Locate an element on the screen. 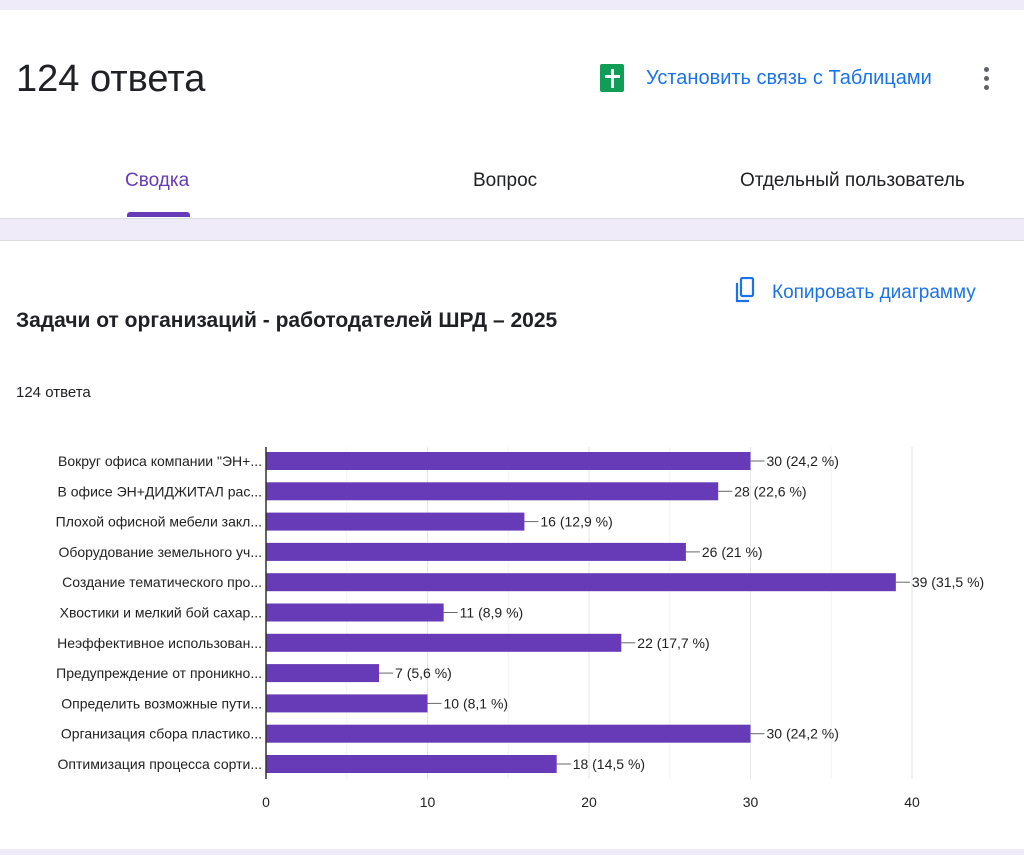  question-response-count: 124 ответа is located at coordinates (53, 392).